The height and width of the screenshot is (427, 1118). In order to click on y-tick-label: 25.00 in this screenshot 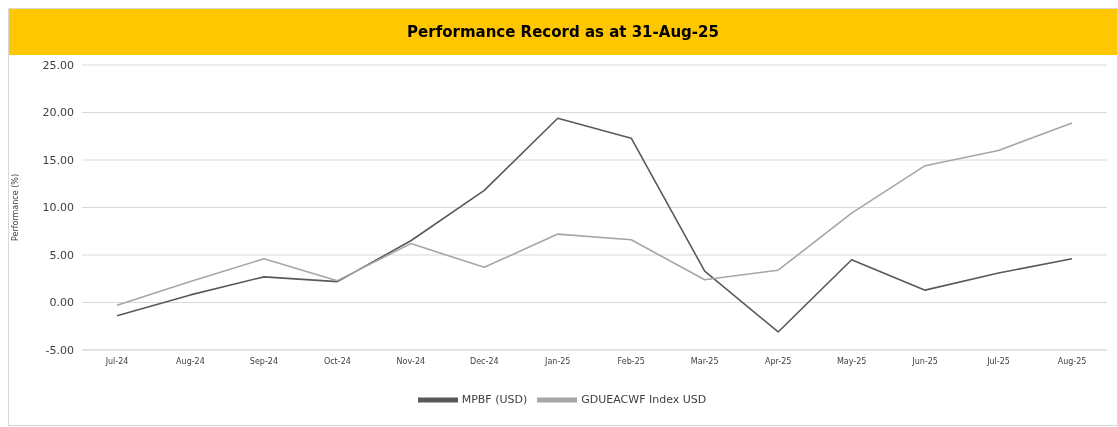, I will do `click(58, 65)`.